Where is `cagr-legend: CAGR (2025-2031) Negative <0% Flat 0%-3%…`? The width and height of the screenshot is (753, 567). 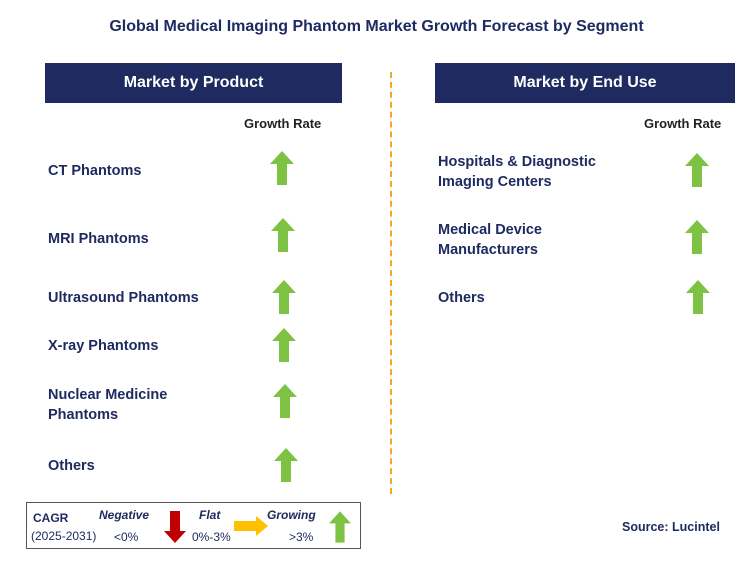 cagr-legend: CAGR (2025-2031) Negative <0% Flat 0%-3%… is located at coordinates (193, 525).